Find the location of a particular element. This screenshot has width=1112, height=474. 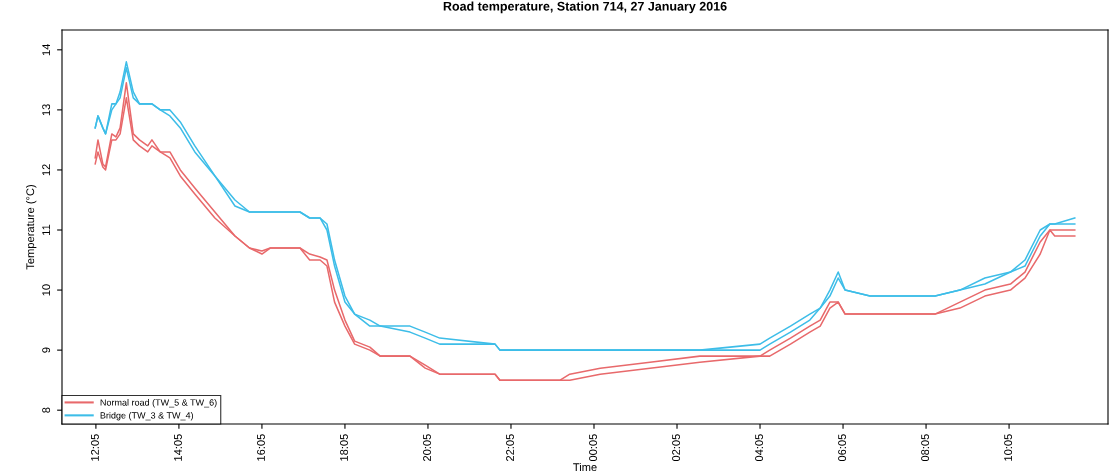

y-tick-label: 8 is located at coordinates (46, 410).